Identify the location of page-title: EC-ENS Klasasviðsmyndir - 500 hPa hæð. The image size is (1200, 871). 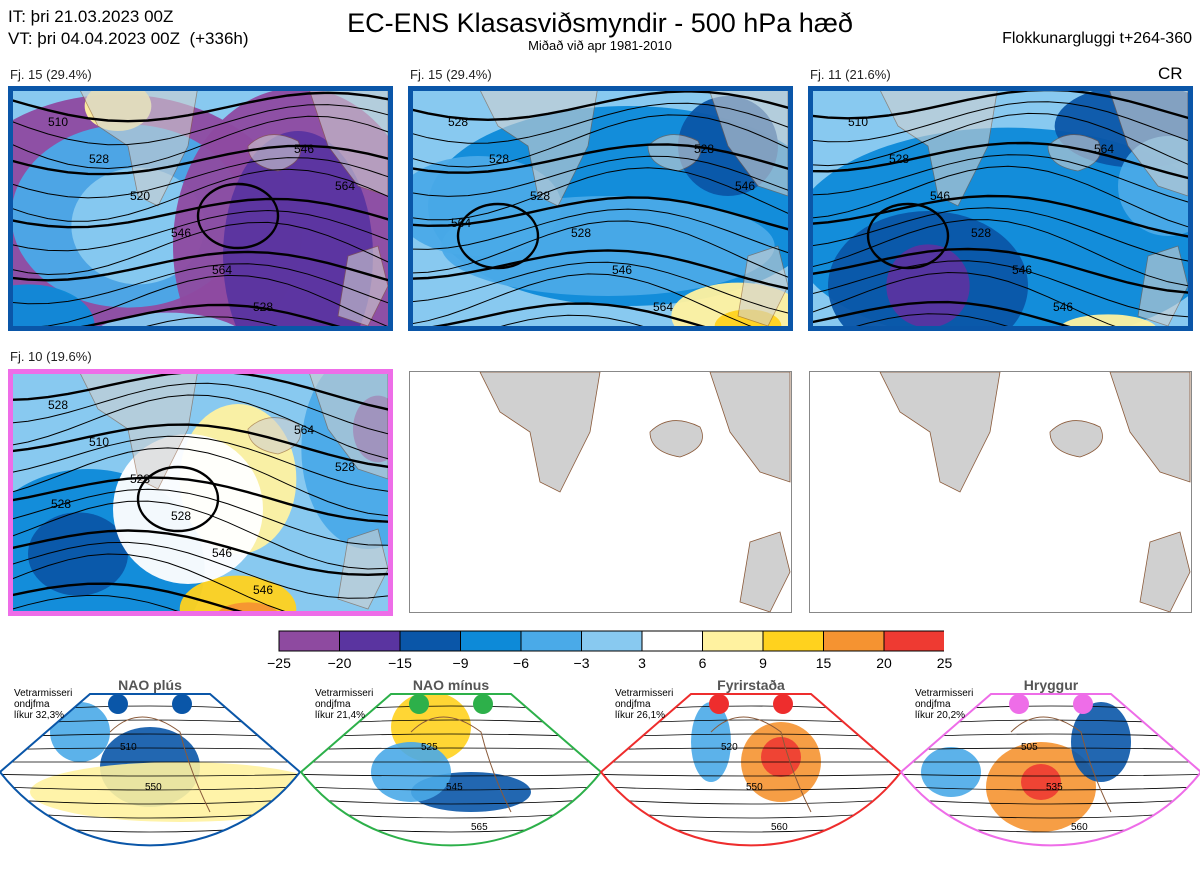
(600, 23).